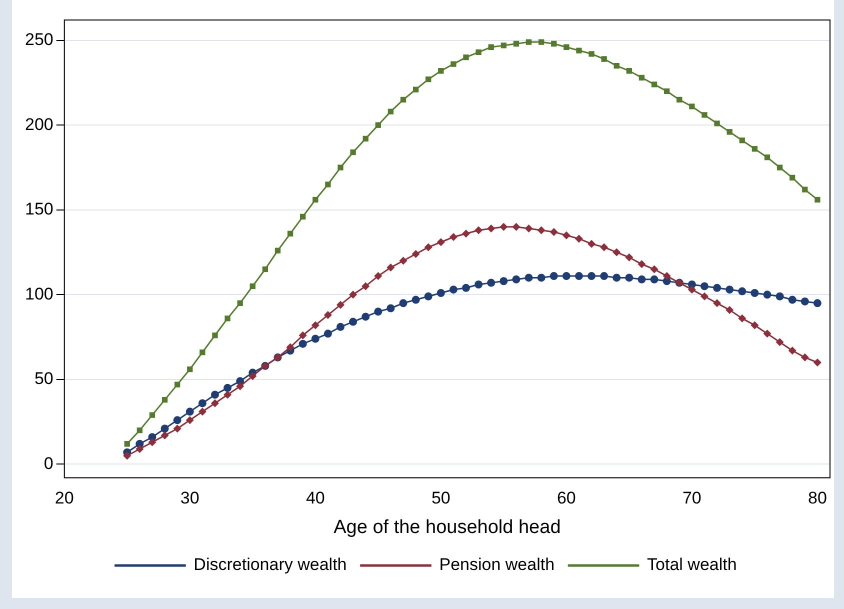  I want to click on x-tick-label: 20, so click(64, 498).